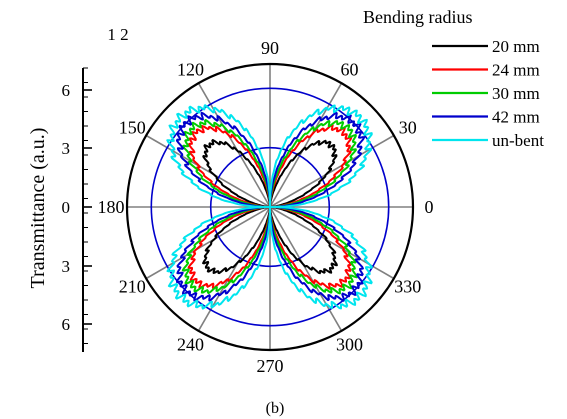 This screenshot has height=419, width=567. Describe the element at coordinates (407, 287) in the screenshot. I see `angle-label-330: 330` at that location.